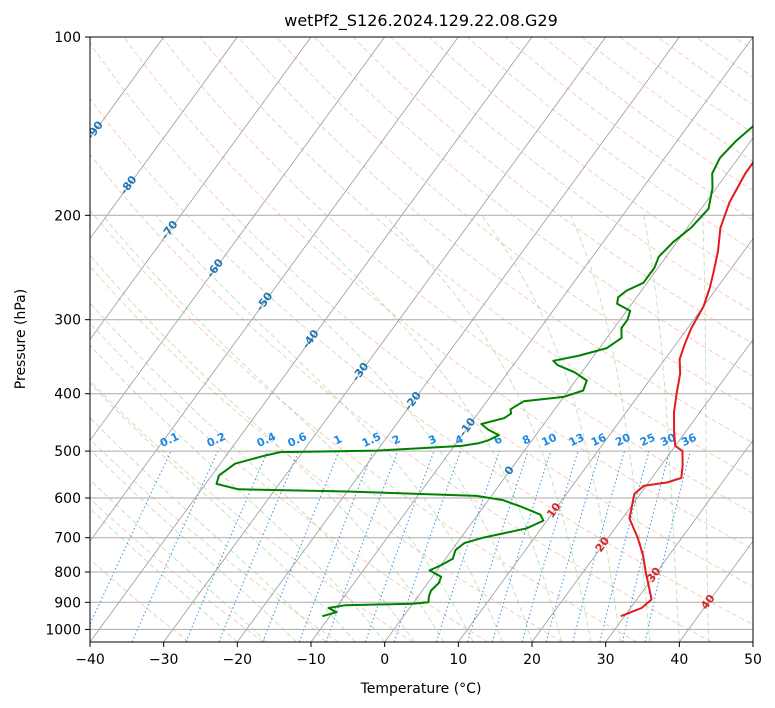 This screenshot has width=775, height=708. Describe the element at coordinates (360, 372) in the screenshot. I see `isotherm-label: -30` at that location.